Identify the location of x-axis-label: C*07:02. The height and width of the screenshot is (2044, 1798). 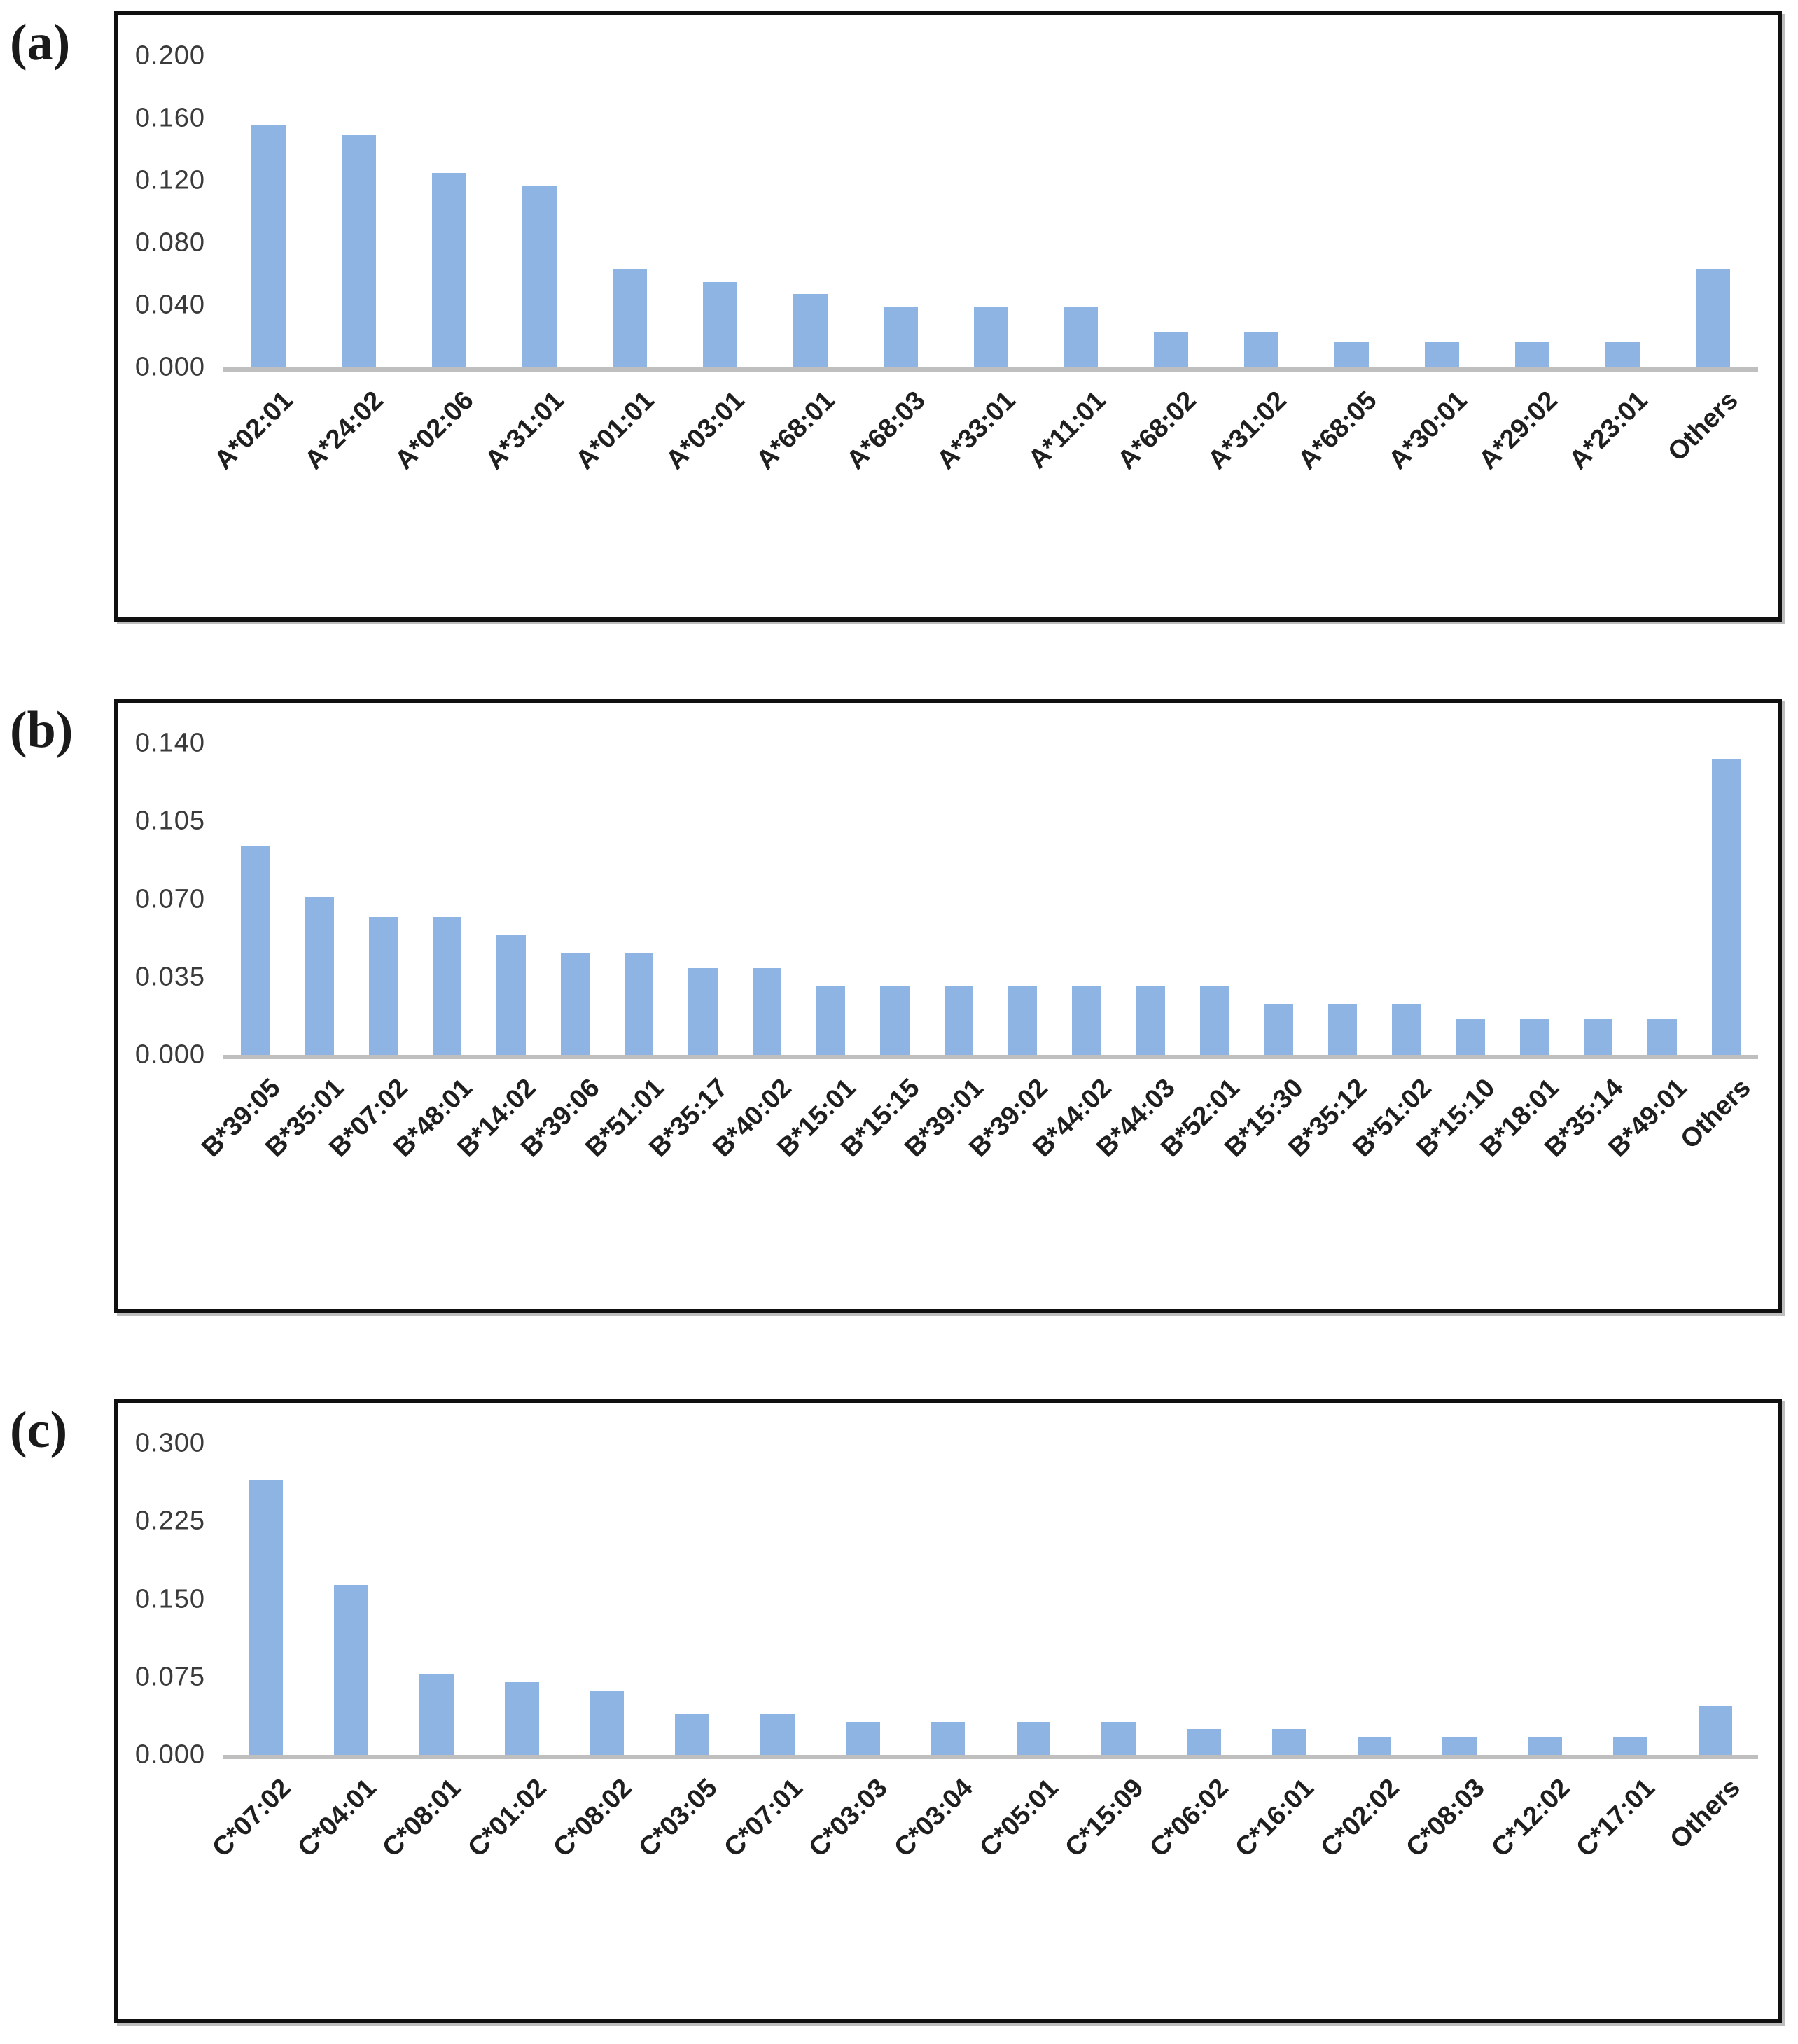
(252, 1818).